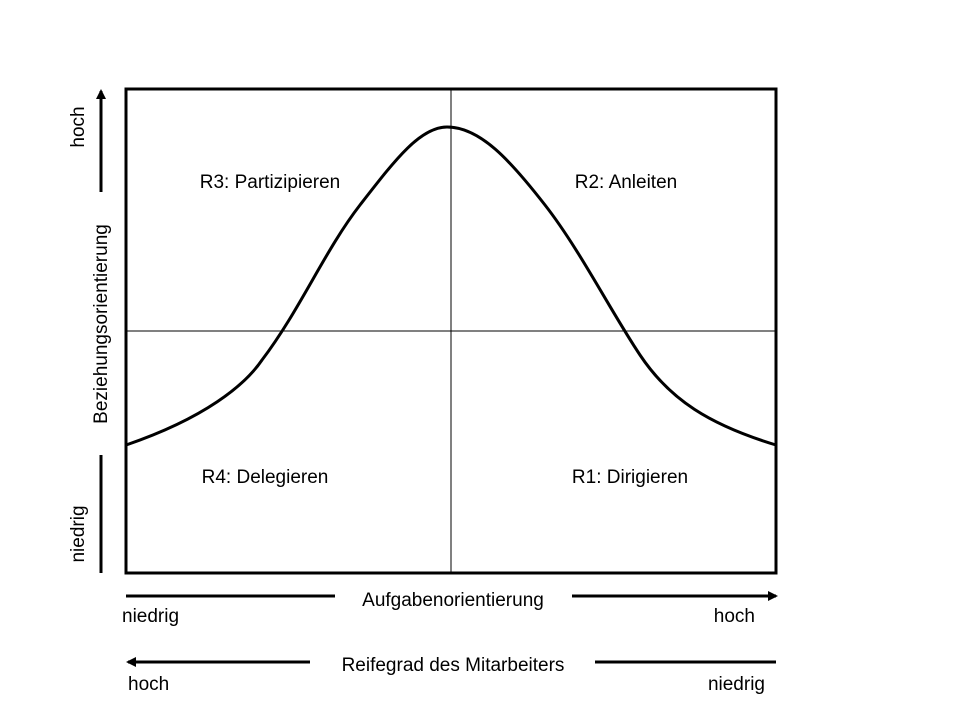  What do you see at coordinates (734, 616) in the screenshot?
I see `x-axis-high-label: hoch` at bounding box center [734, 616].